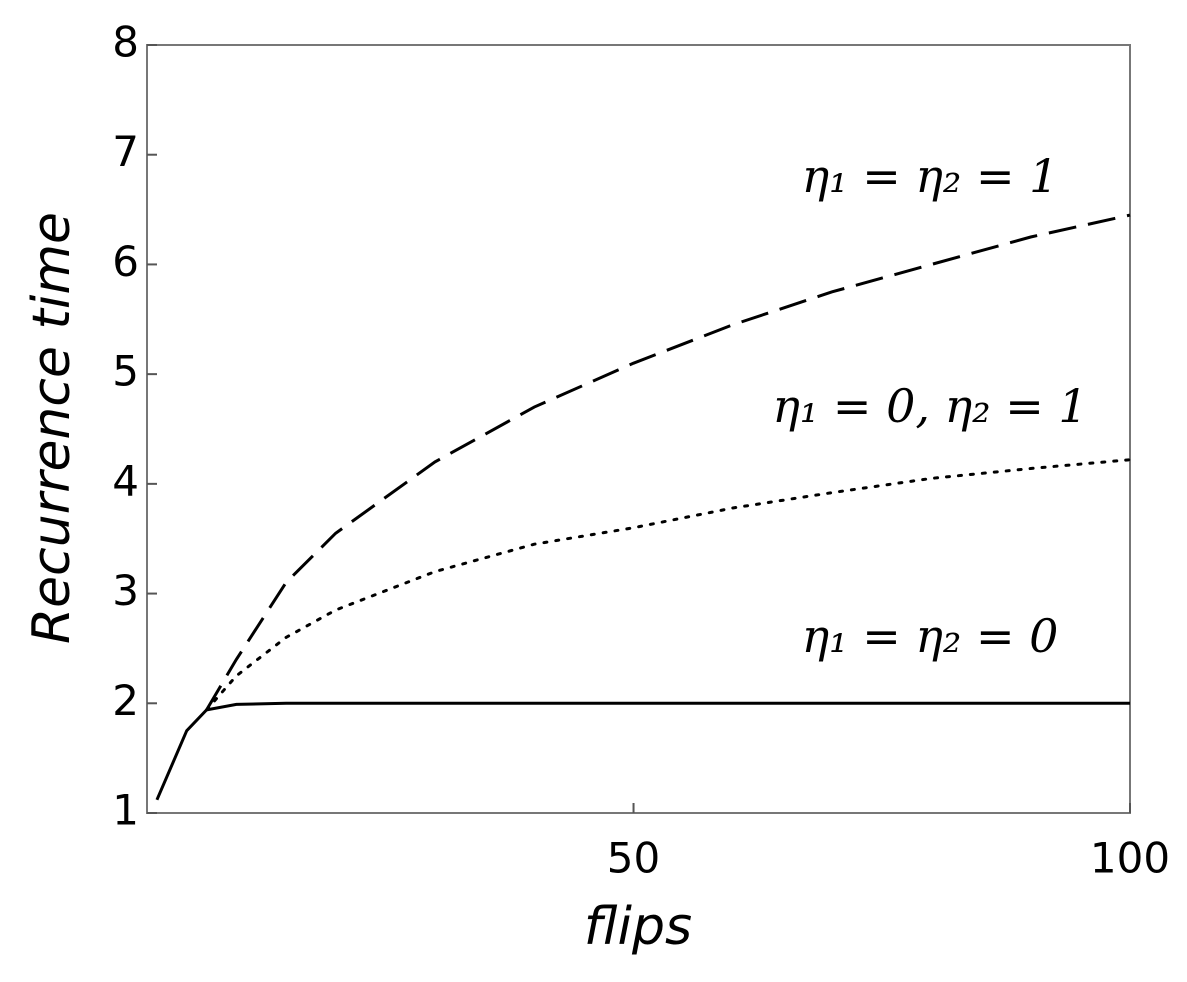  What do you see at coordinates (930, 636) in the screenshot?
I see `series-label: η₁ = η₂ = 0` at bounding box center [930, 636].